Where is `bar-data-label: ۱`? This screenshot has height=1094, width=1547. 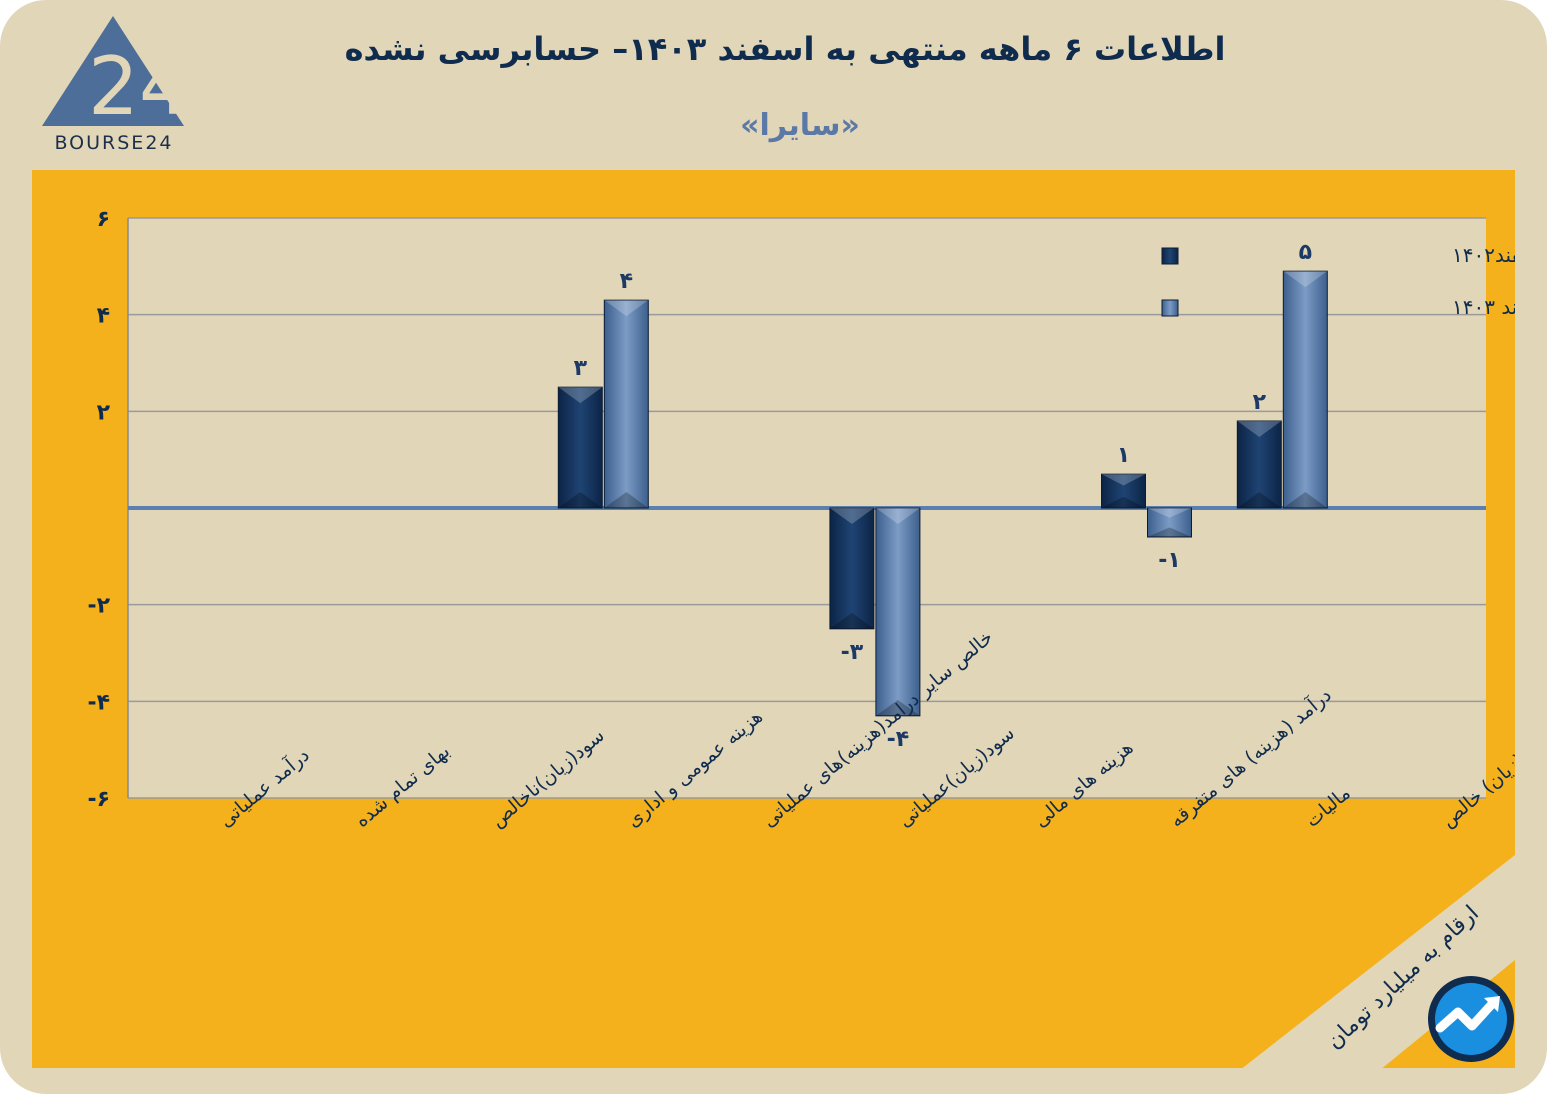 bar-data-label: ۱ is located at coordinates (1123, 455).